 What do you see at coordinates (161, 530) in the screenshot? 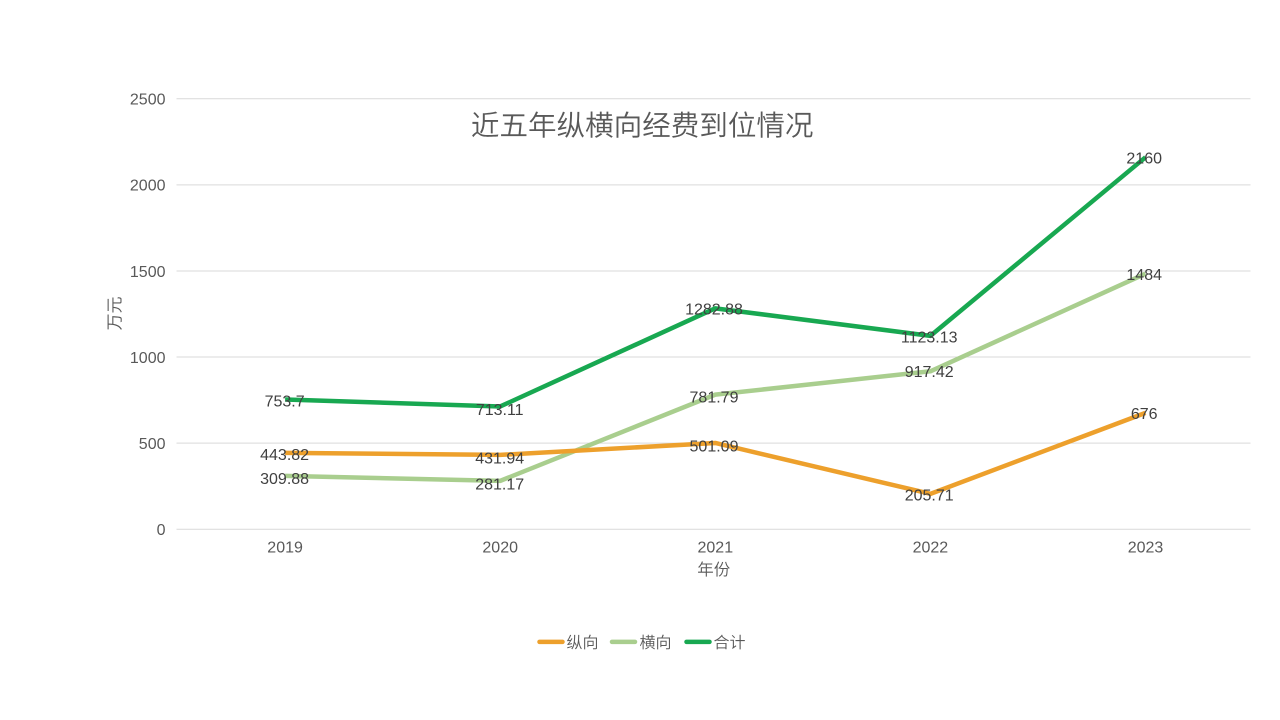
I see `svg-text: 0` at bounding box center [161, 530].